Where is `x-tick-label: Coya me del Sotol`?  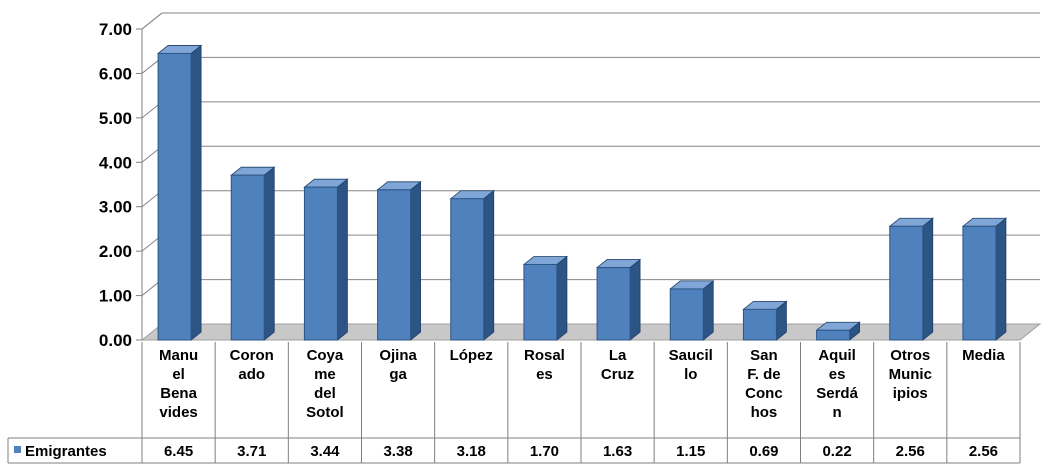
x-tick-label: Coya me del Sotol is located at coordinates (325, 384).